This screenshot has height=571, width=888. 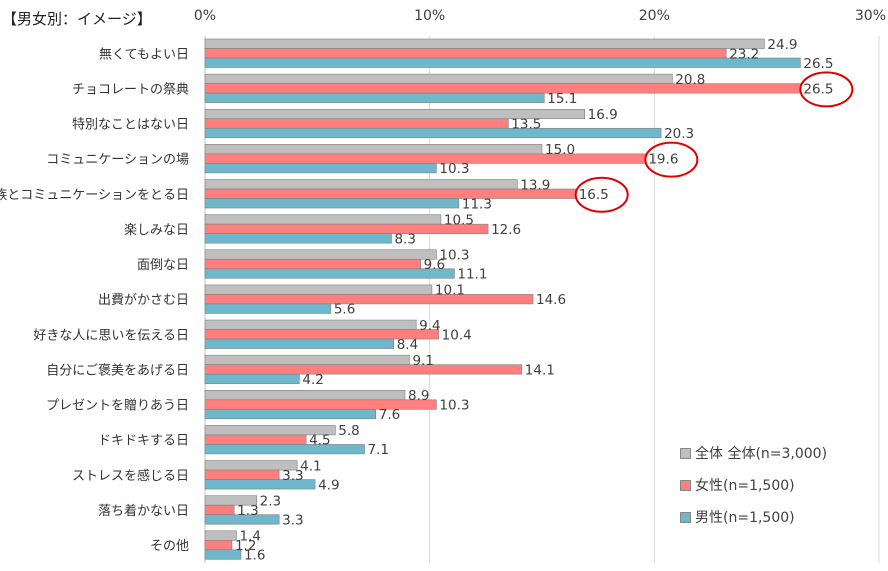 I want to click on value-label-1-12: 3.3, so click(x=292, y=476).